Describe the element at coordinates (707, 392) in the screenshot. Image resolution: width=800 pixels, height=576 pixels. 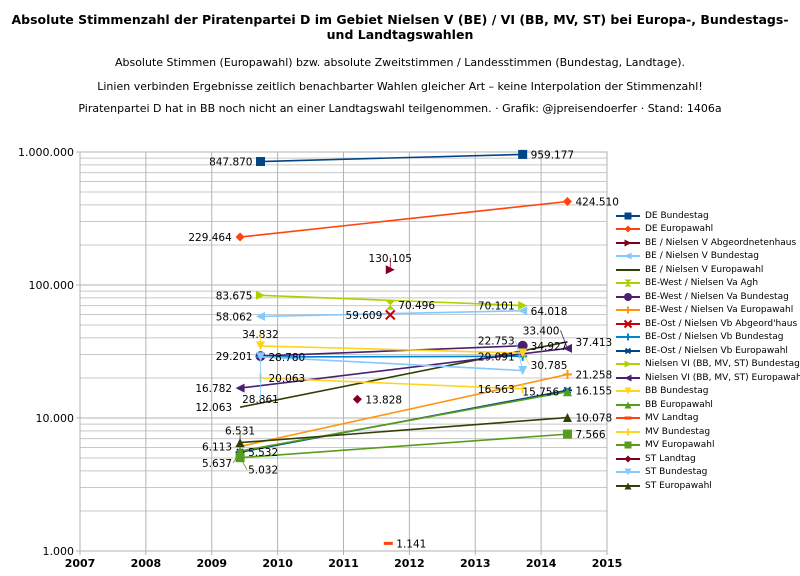
I see `legend-item: BB Bundestag` at that location.